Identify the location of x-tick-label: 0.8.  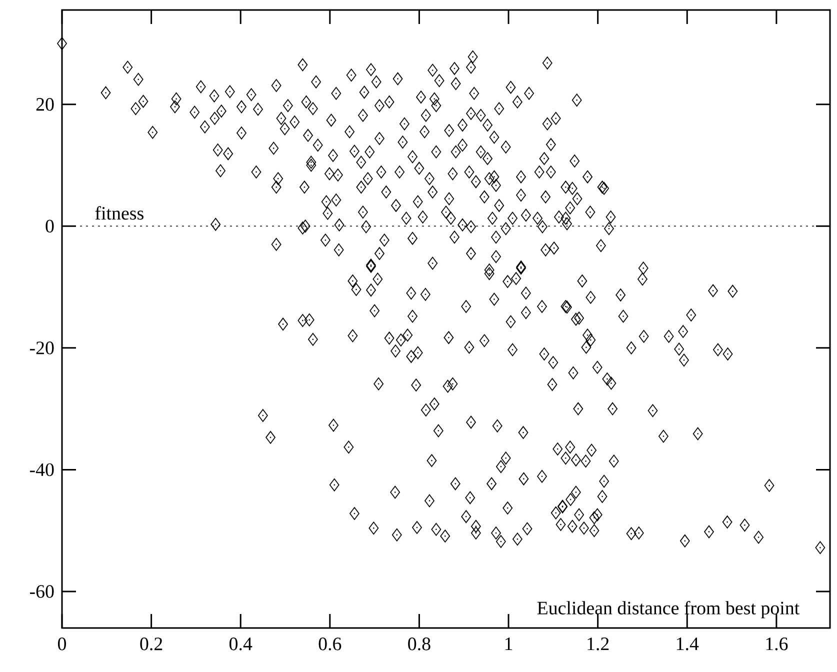
(419, 644).